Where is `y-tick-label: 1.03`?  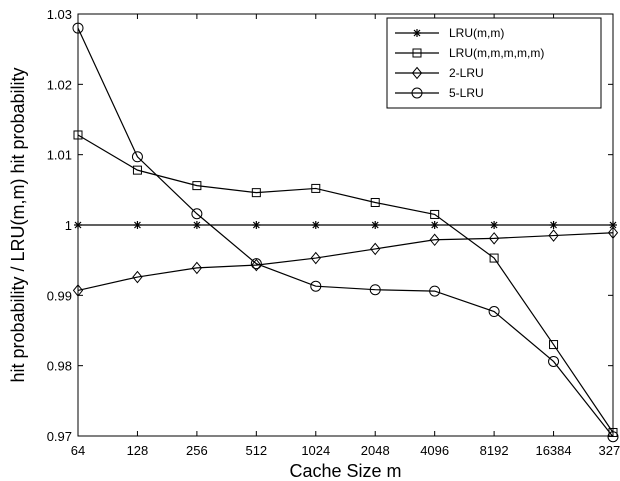
y-tick-label: 1.03 is located at coordinates (59, 14).